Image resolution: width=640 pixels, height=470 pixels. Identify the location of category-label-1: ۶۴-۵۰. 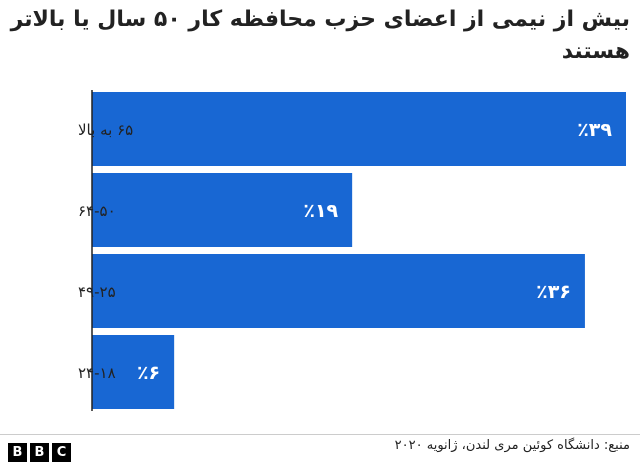
(97, 211).